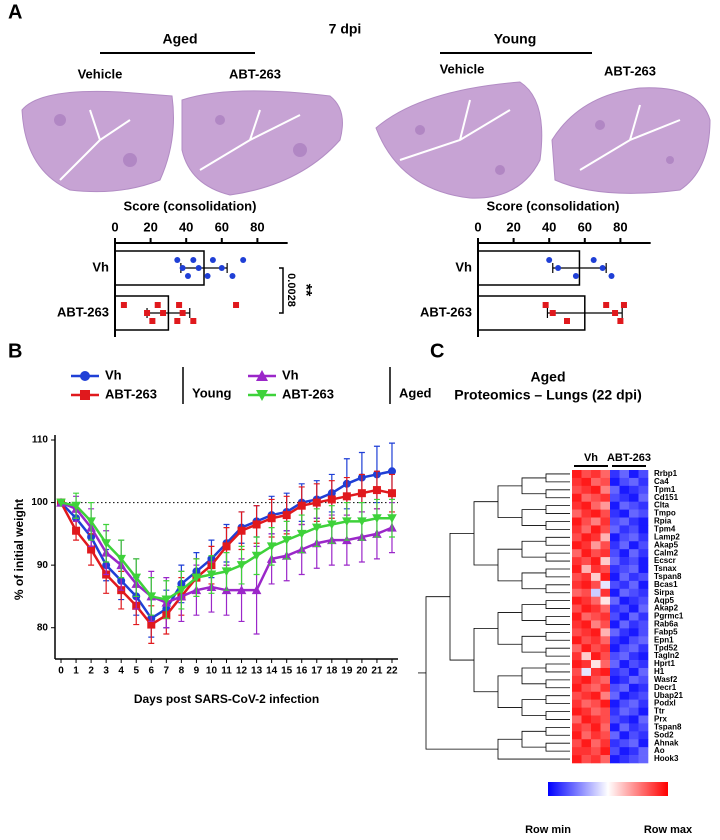  What do you see at coordinates (669, 616) in the screenshot?
I see `row-label: Pgrmc1` at bounding box center [669, 616].